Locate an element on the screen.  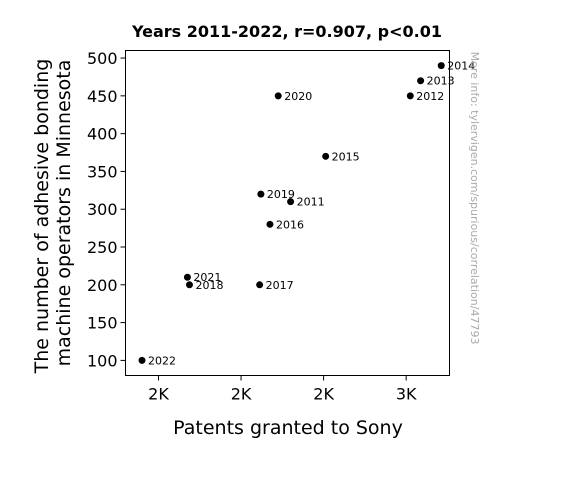
y-axis-ticks: 100 150 200 250 300 350 400 450 500 is located at coordinates (106, 209).